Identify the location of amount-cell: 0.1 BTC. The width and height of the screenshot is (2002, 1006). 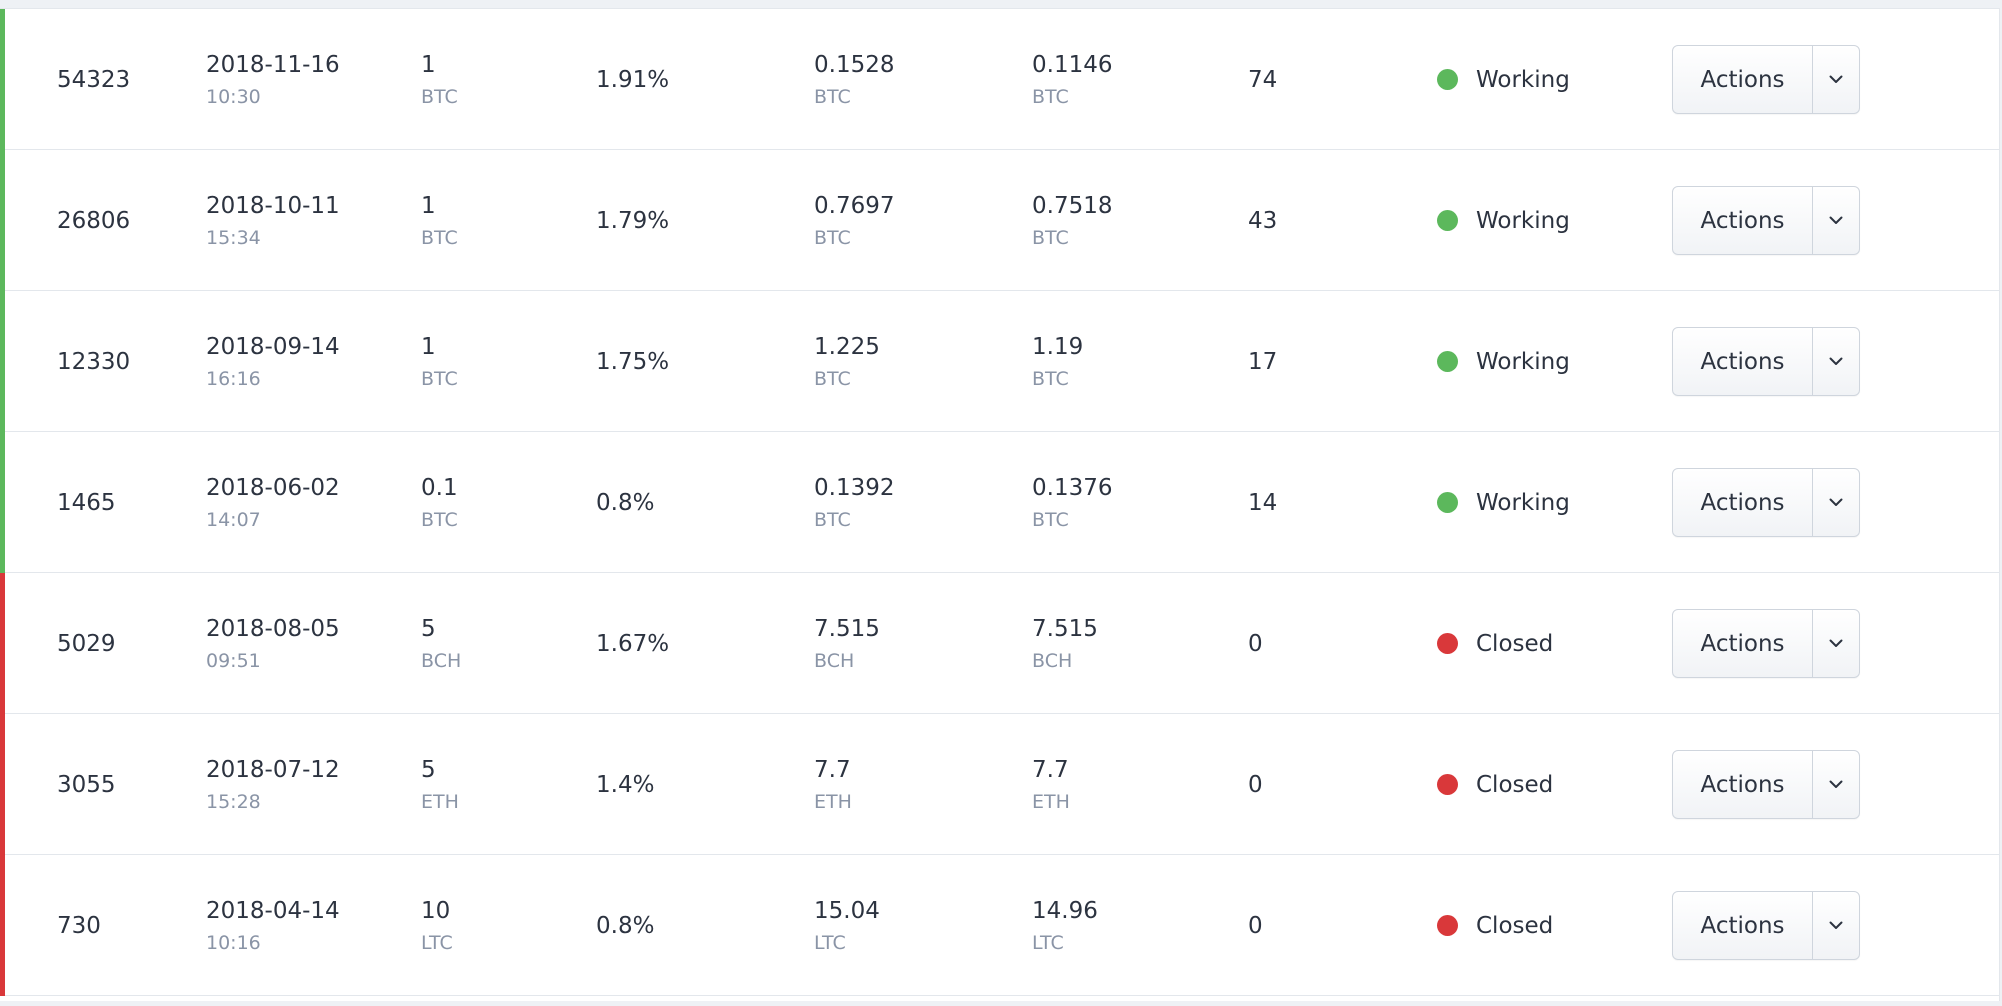
(439, 502).